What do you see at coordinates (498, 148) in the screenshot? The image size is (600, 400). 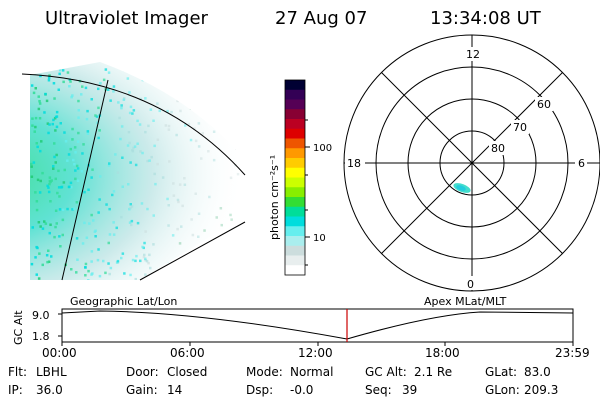 I see `lat-label-80: 80` at bounding box center [498, 148].